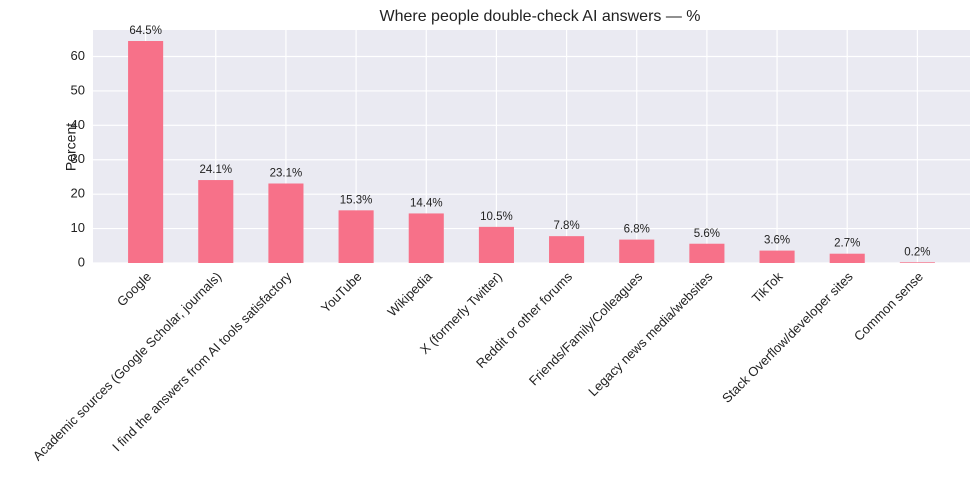 The width and height of the screenshot is (979, 490). What do you see at coordinates (650, 334) in the screenshot?
I see `x-tick-label: Legacy news media/websites` at bounding box center [650, 334].